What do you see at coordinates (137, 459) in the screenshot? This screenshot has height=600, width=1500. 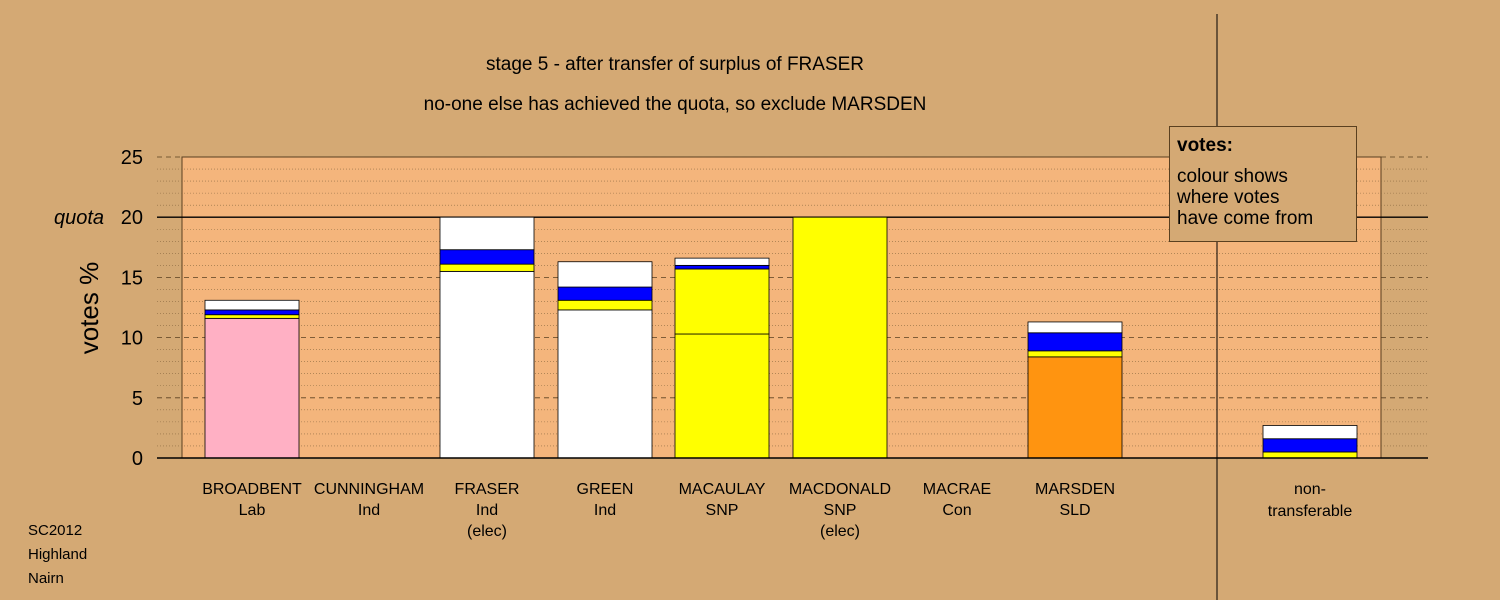 I see `y-tick-label: 0` at bounding box center [137, 459].